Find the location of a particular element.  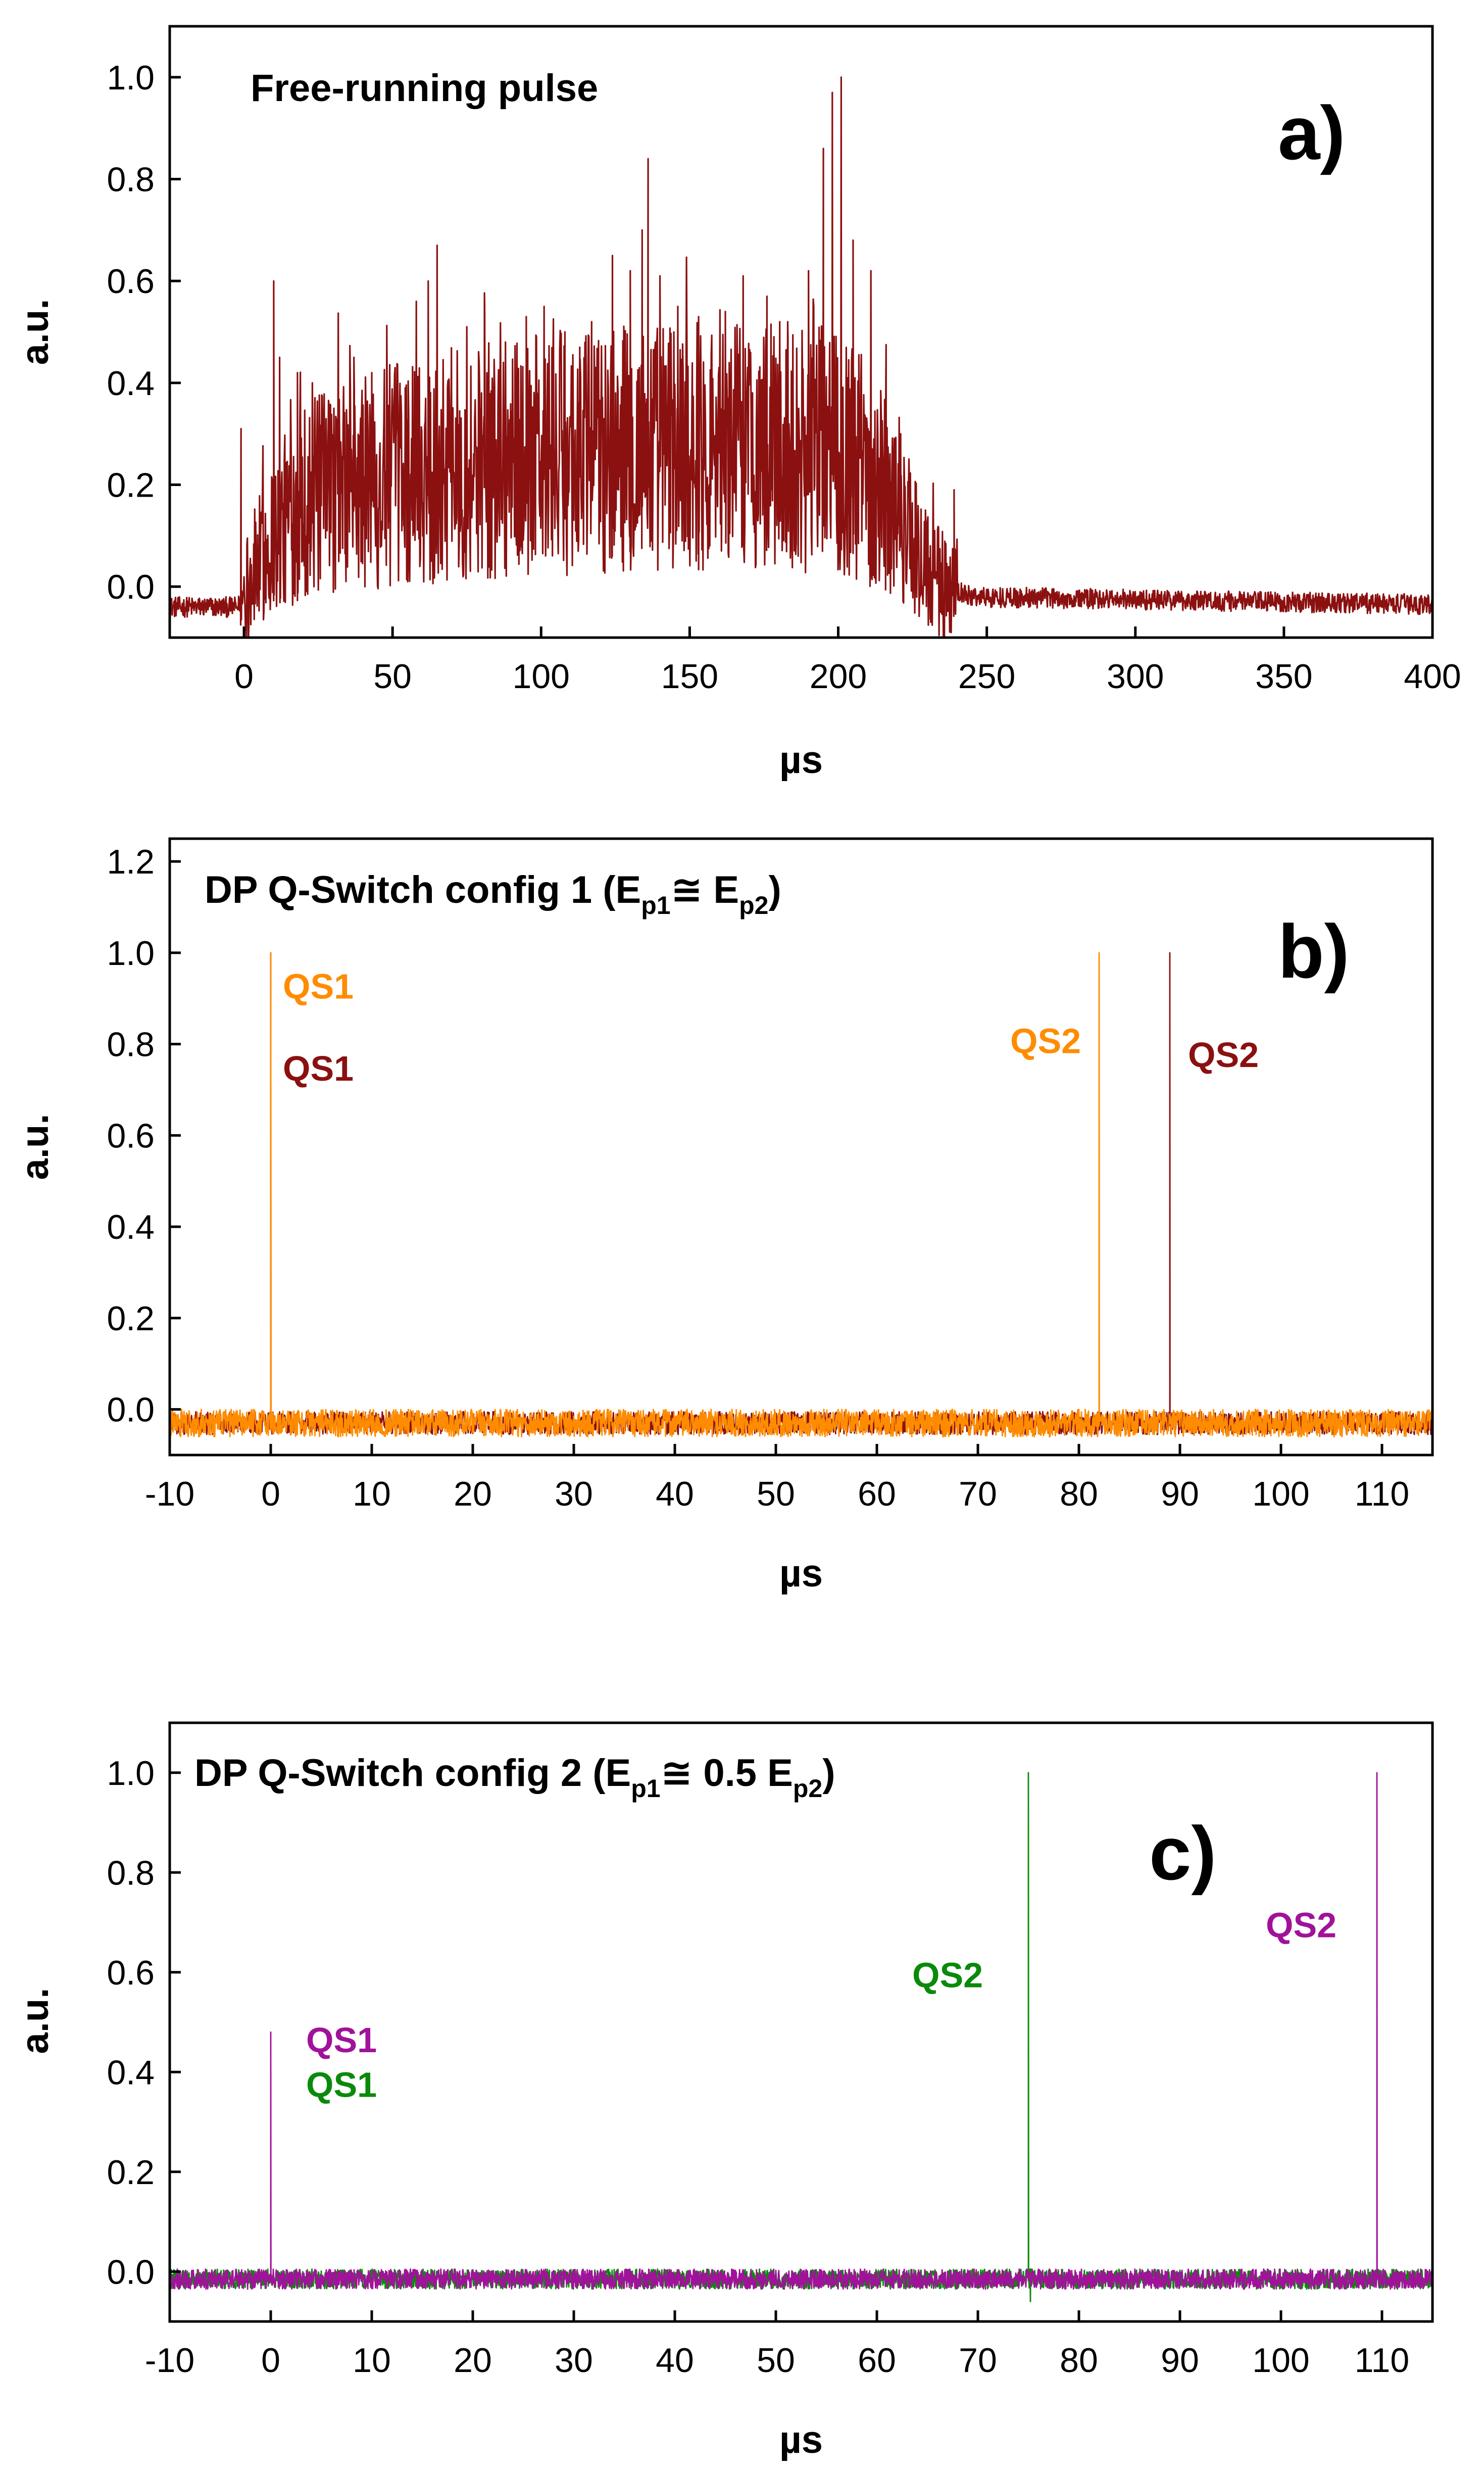

y-tick-label: 1.2 is located at coordinates (131, 862).